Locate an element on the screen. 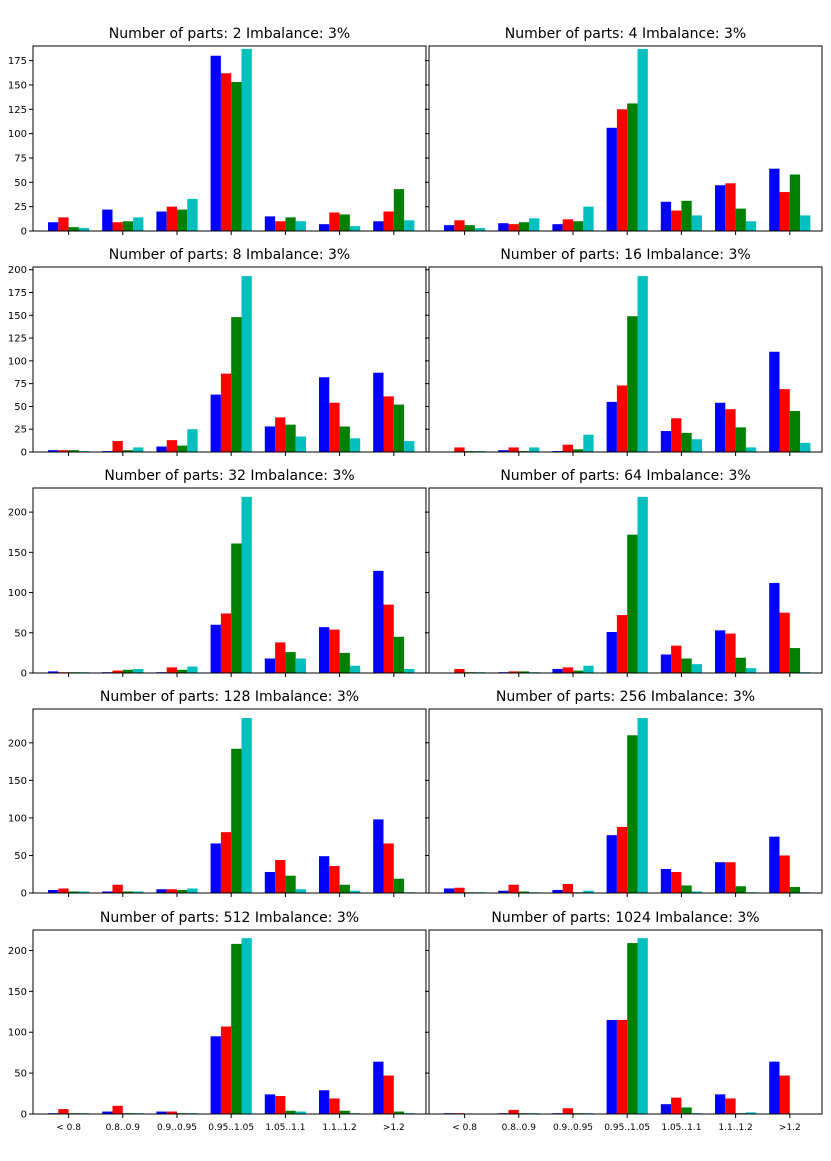 This screenshot has height=1161, width=831. subplot-1: Number of parts: 4 Imbalance: 3% is located at coordinates (624, 130).